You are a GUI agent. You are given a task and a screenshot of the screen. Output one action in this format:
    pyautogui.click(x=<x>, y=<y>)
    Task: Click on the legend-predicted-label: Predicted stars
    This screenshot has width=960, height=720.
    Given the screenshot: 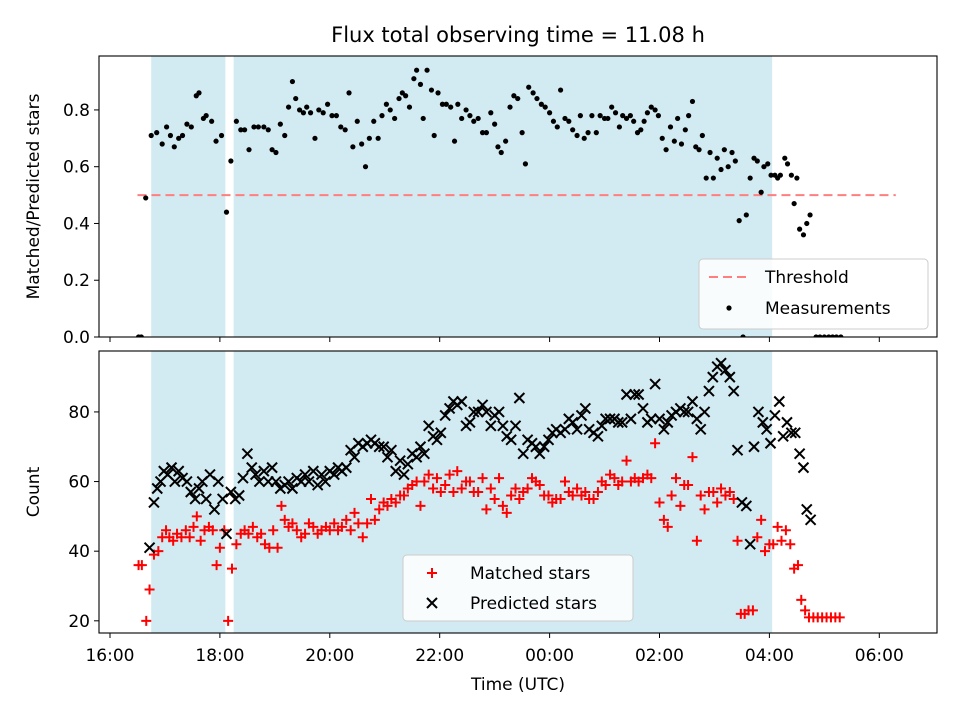 What is the action you would take?
    pyautogui.click(x=533, y=604)
    